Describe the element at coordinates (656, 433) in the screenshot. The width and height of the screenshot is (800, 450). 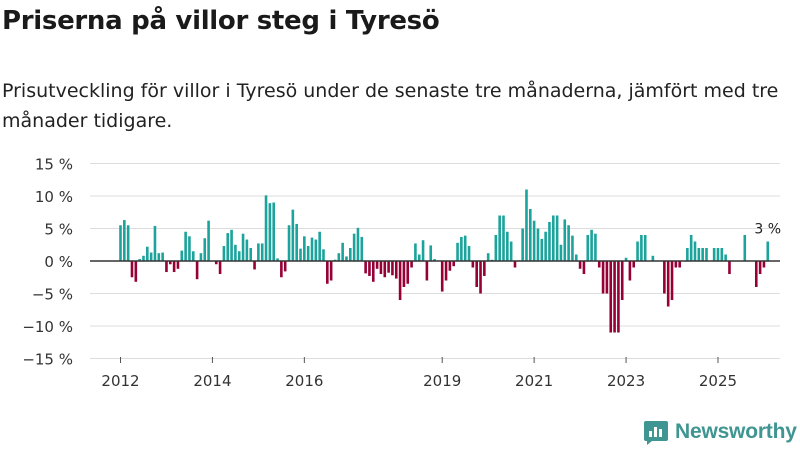
I see `newsworthy-logo-icon` at that location.